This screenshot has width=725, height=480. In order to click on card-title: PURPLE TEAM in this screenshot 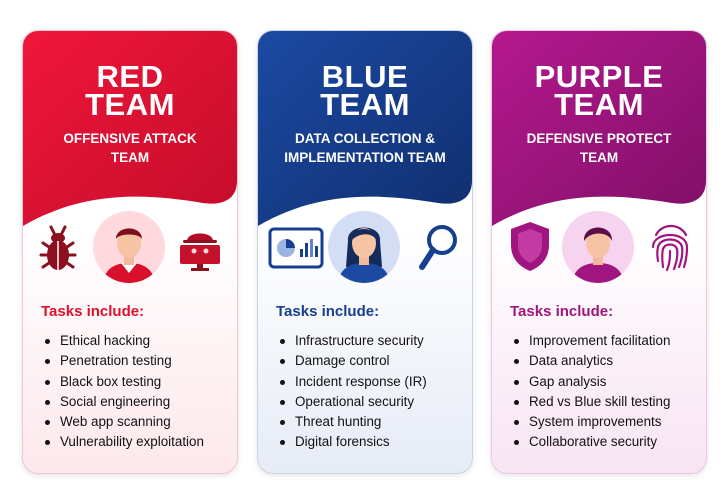, I will do `click(599, 90)`.